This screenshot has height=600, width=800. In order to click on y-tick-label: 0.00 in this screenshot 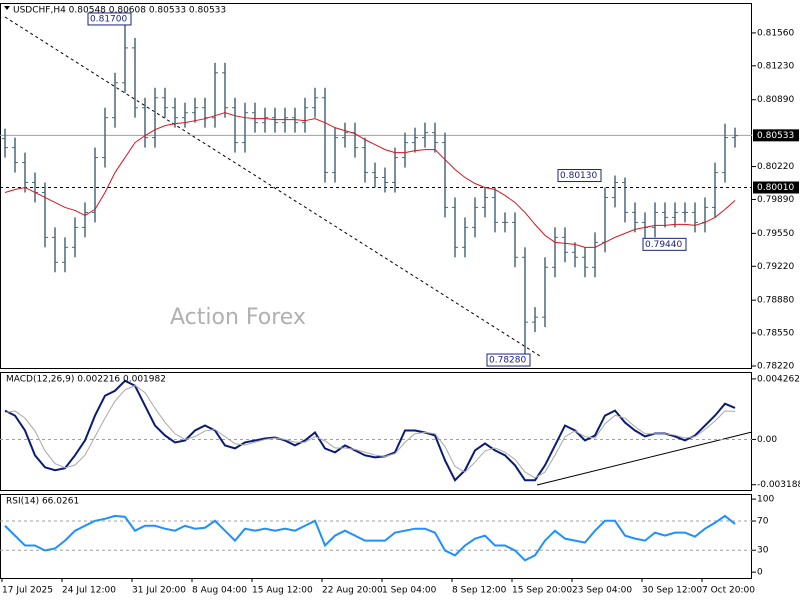, I will do `click(767, 440)`.